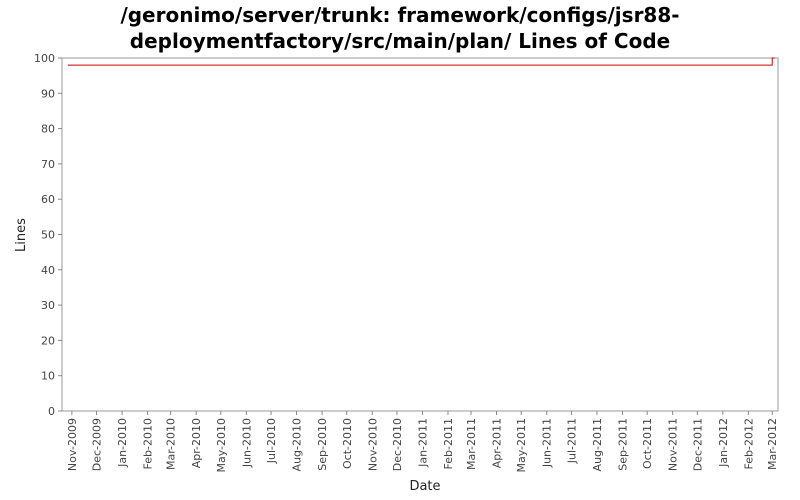  Describe the element at coordinates (673, 444) in the screenshot. I see `x-tick-label: Nov-2011` at that location.